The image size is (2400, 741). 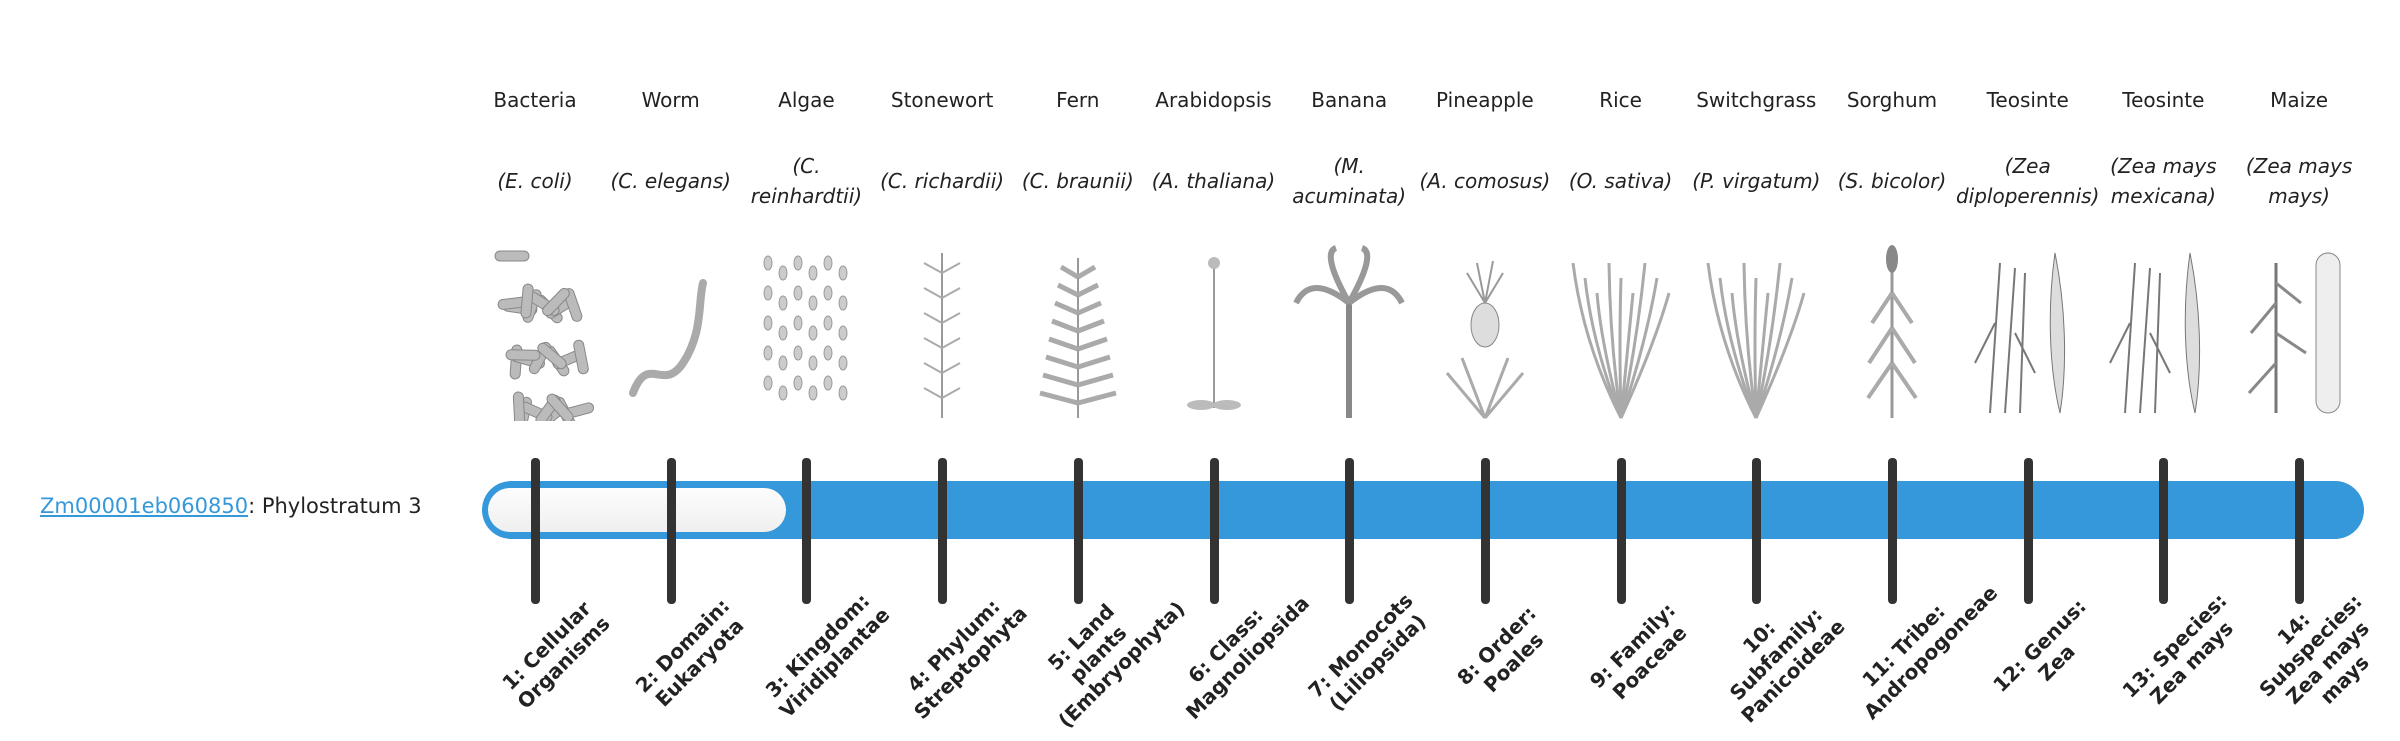 I want to click on organism-name: Stonewort, so click(x=942, y=100).